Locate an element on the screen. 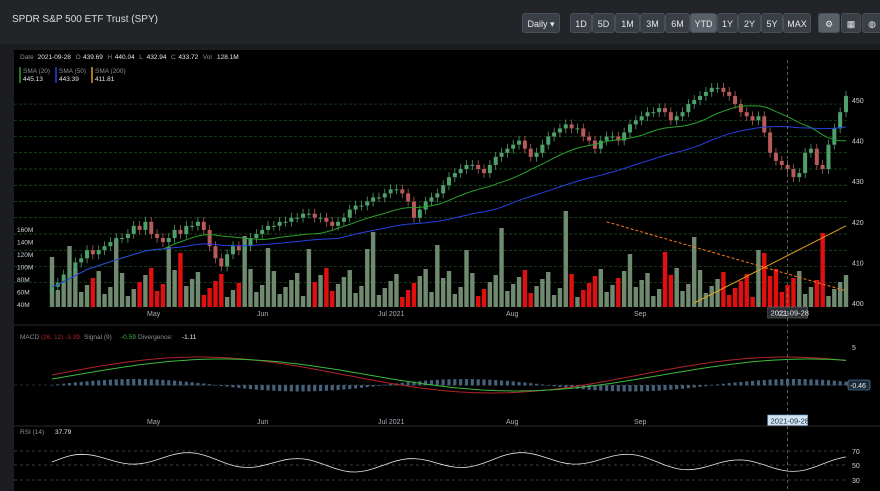 The width and height of the screenshot is (880, 491). info-text-4: H is located at coordinates (109, 57).